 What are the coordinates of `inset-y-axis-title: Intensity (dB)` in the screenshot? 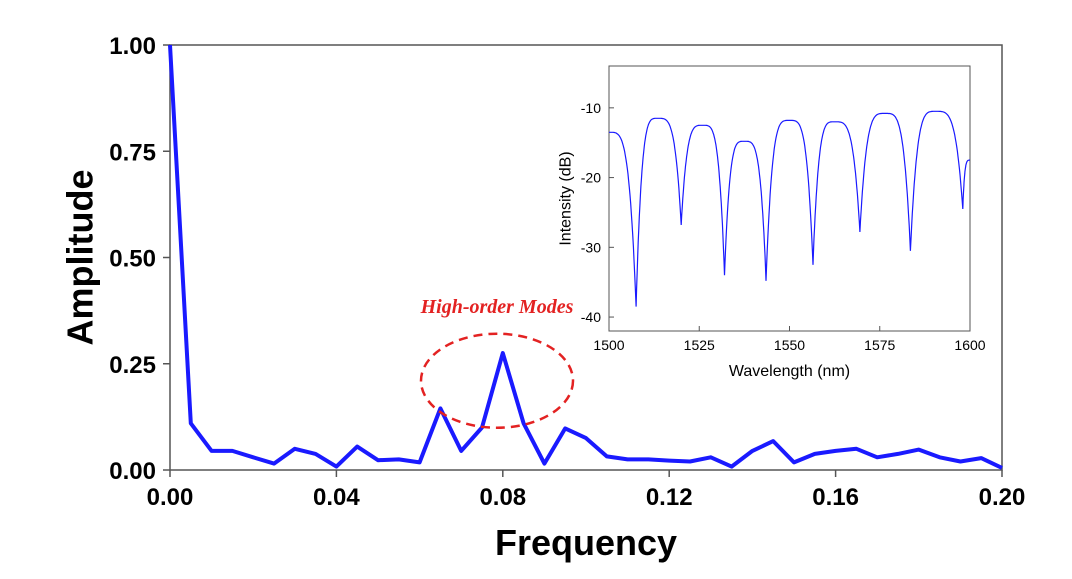 It's located at (566, 198).